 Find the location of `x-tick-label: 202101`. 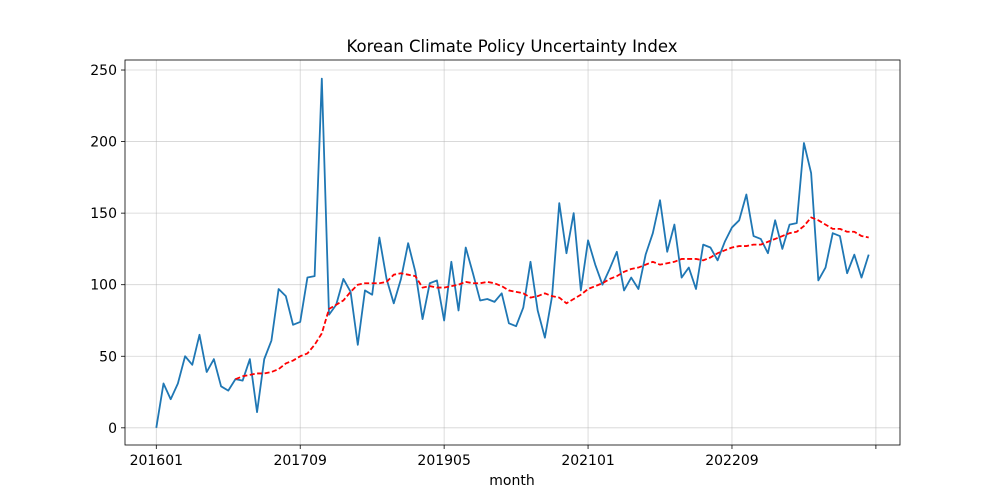

x-tick-label: 202101 is located at coordinates (587, 461).